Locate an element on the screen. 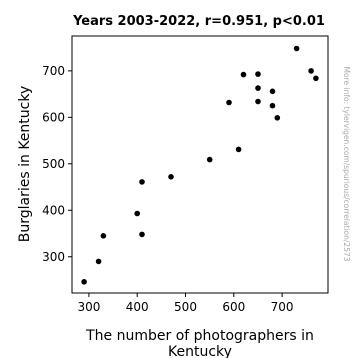 This screenshot has width=352, height=358. x-tick-label: 400 is located at coordinates (137, 307).